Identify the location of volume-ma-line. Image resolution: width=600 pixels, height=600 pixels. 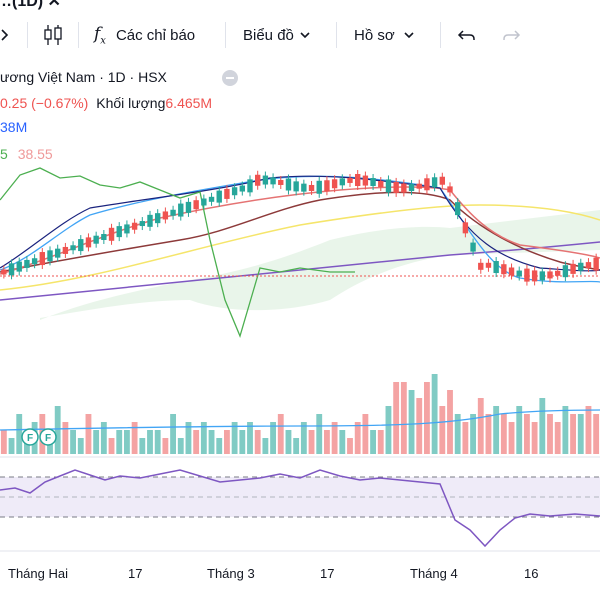
(300, 420).